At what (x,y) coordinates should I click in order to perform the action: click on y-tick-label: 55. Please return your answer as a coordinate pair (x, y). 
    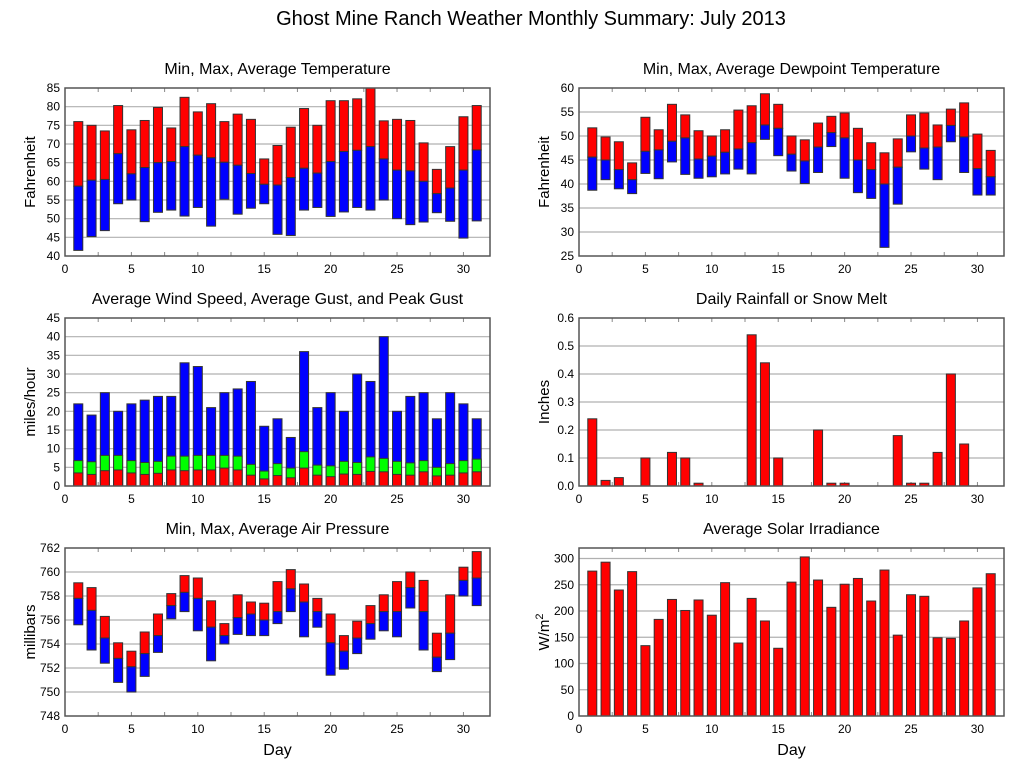
    Looking at the image, I should click on (568, 112).